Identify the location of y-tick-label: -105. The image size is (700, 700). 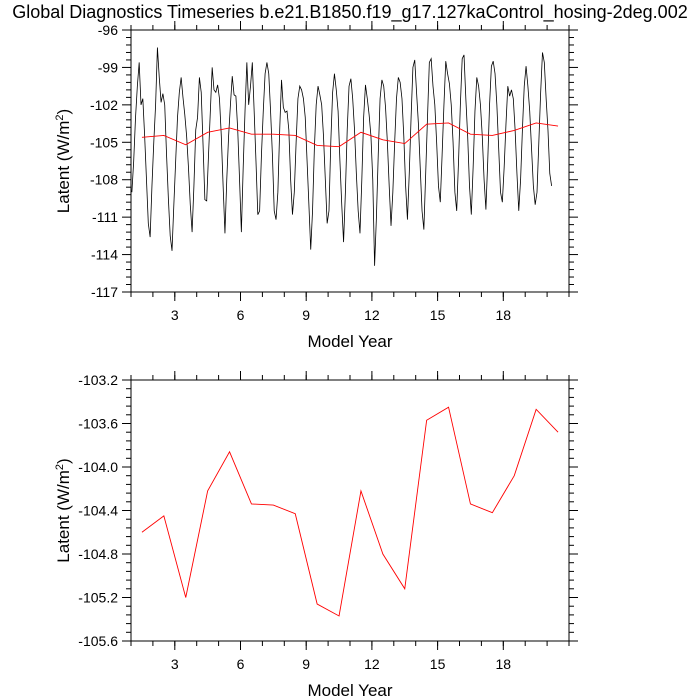
(104, 142).